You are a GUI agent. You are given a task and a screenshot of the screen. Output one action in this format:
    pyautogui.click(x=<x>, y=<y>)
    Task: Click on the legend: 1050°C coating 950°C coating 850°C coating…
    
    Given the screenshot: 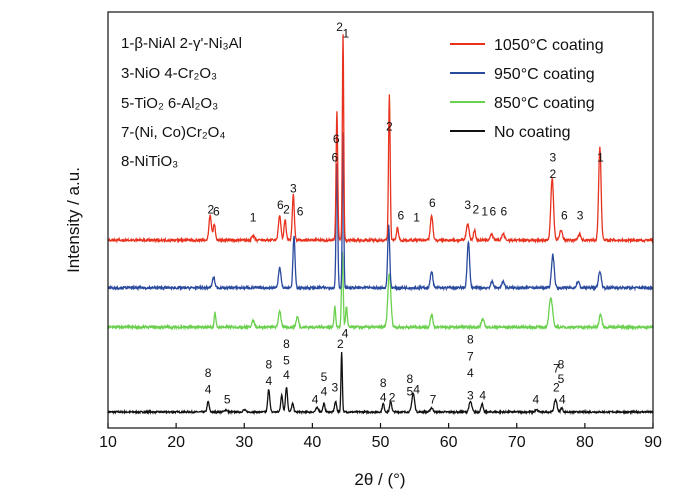 What is the action you would take?
    pyautogui.click(x=527, y=89)
    